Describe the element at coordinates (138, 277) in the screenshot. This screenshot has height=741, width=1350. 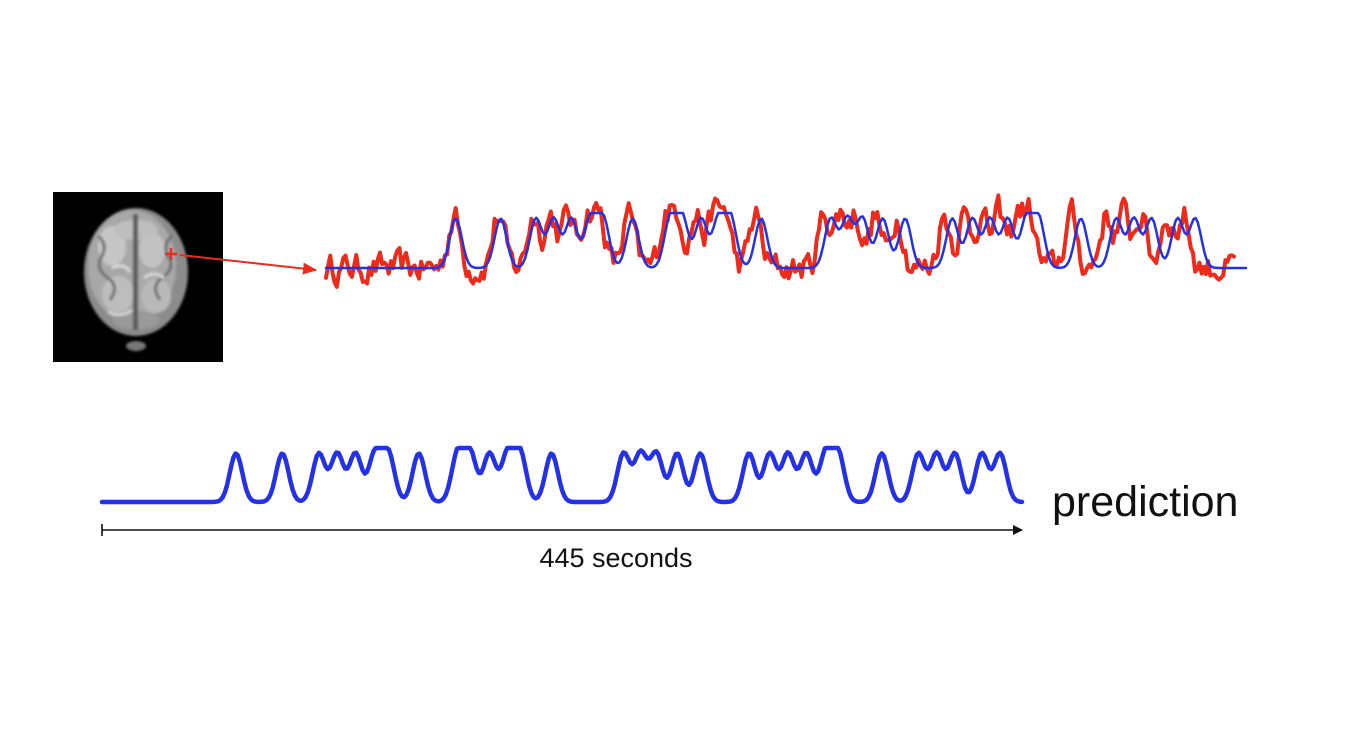
I see `brain-mri-image` at that location.